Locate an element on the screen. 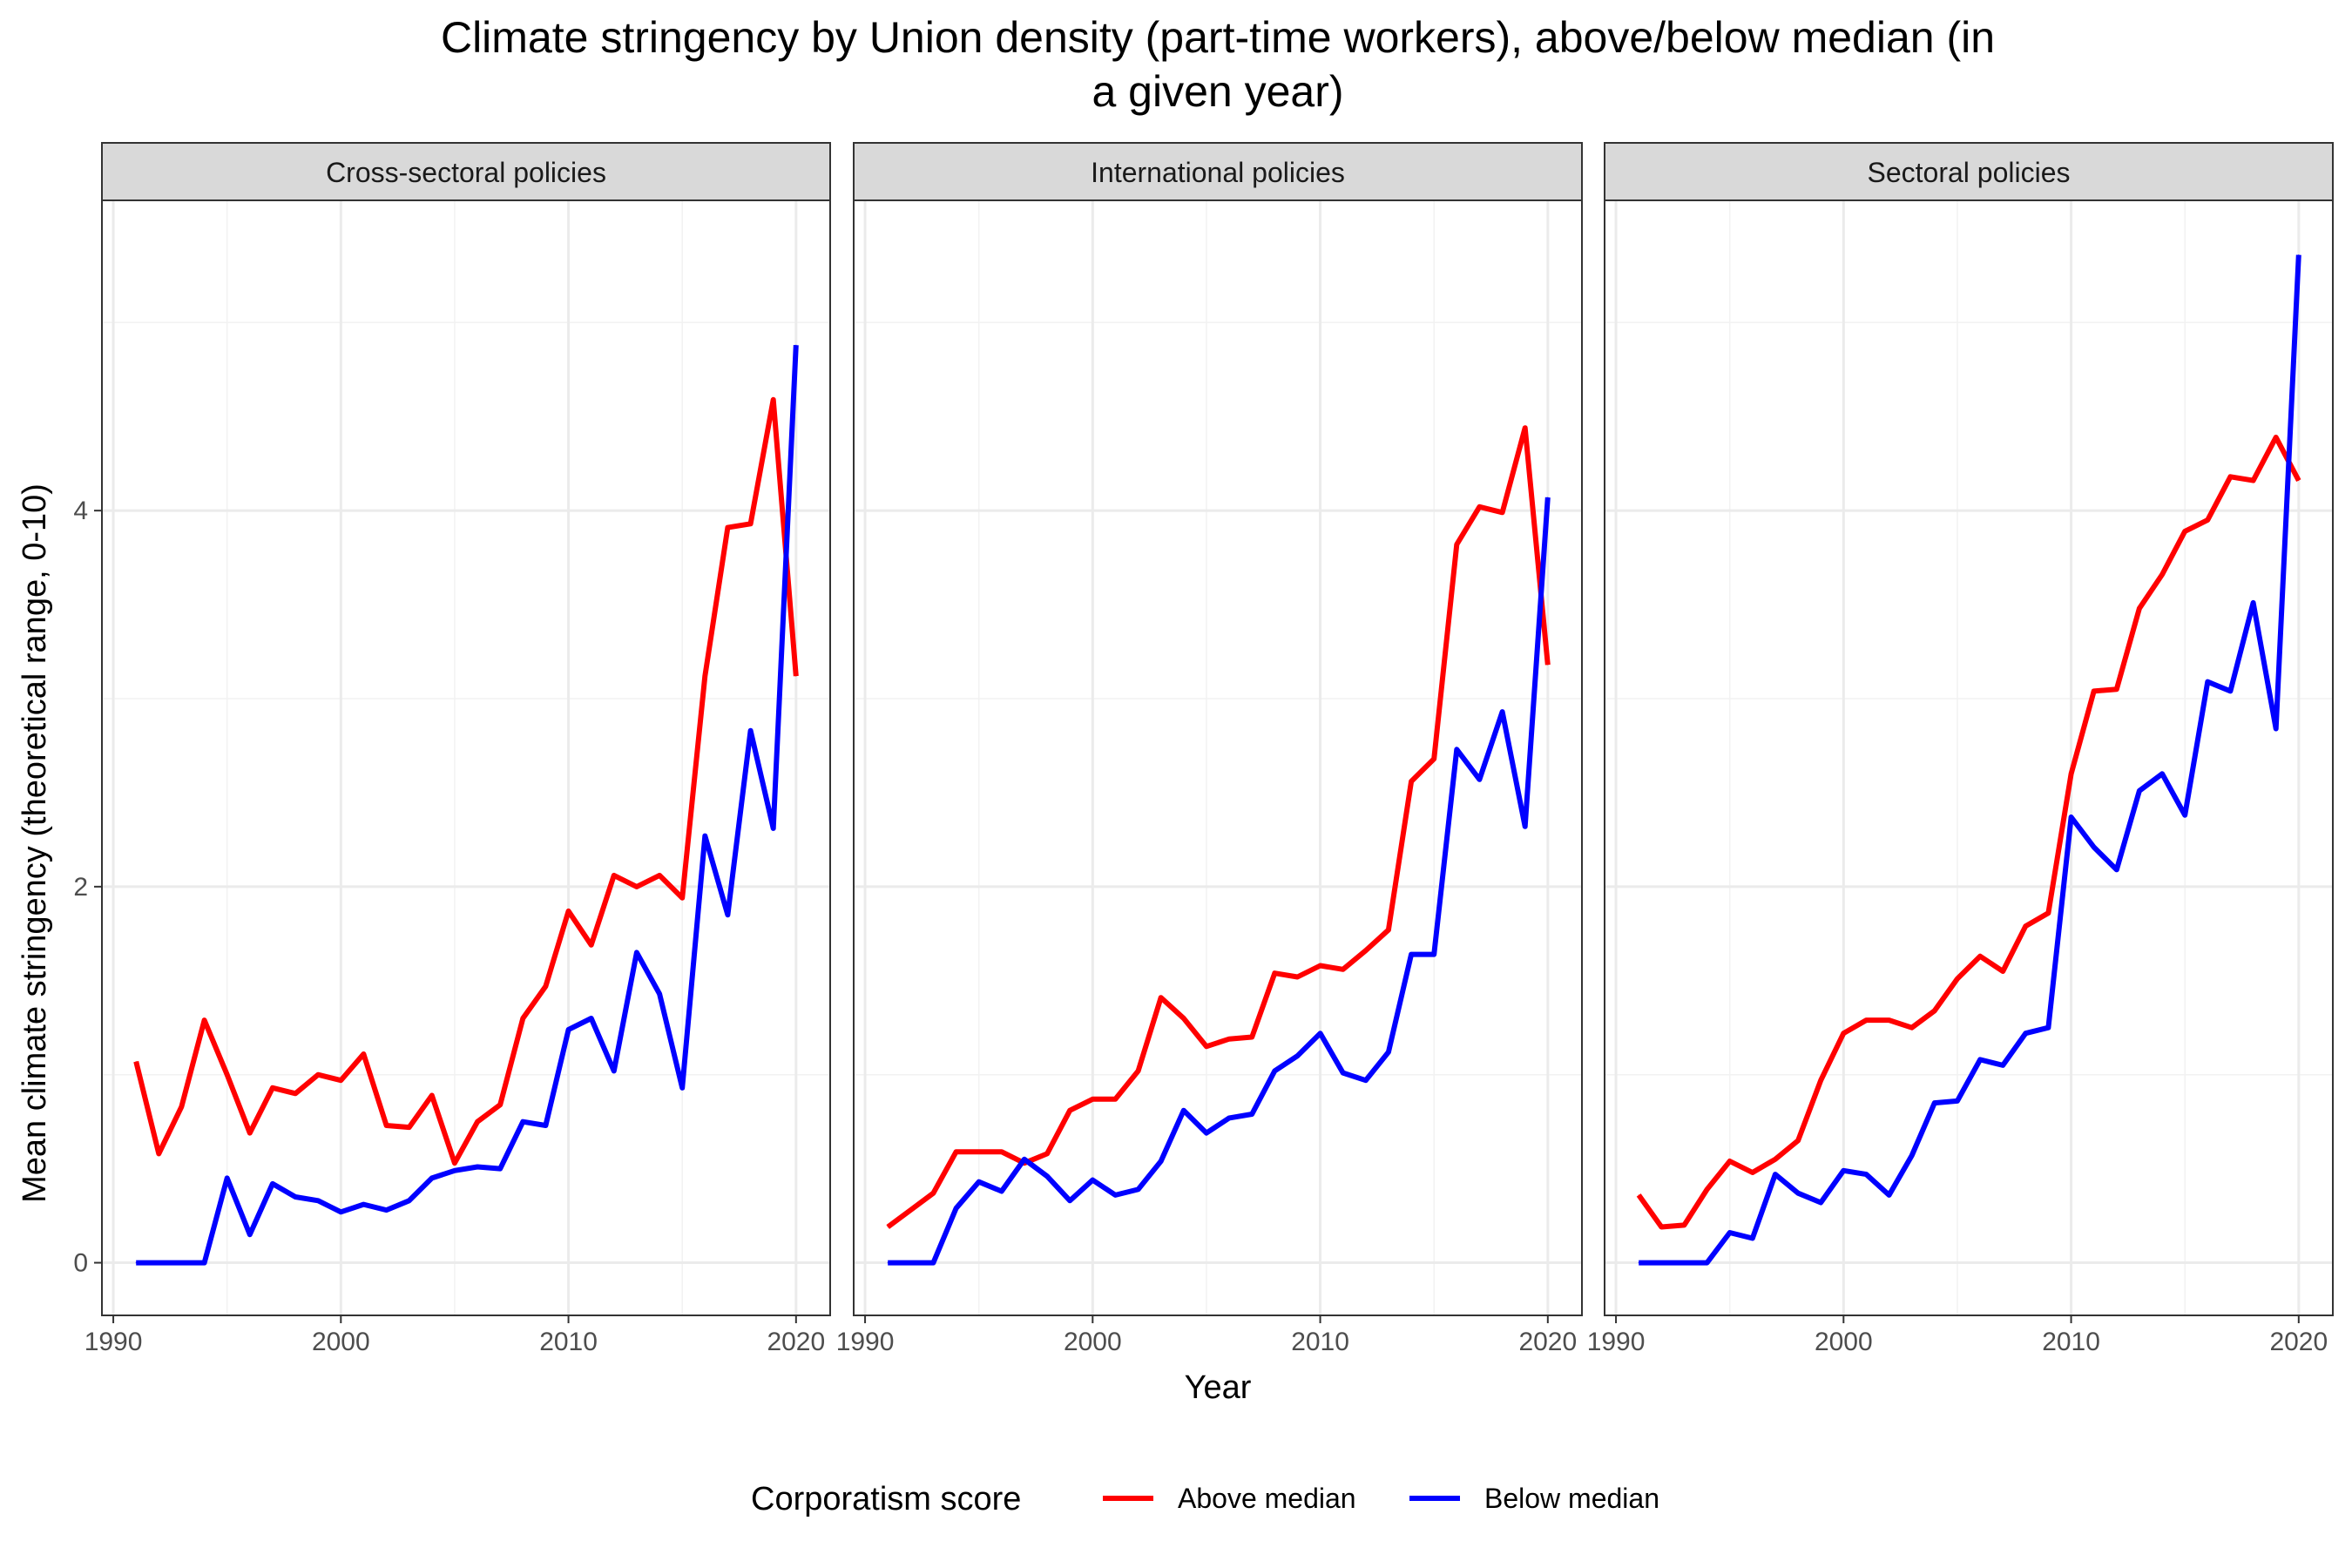 Image resolution: width=2352 pixels, height=1568 pixels. y-axis: 0 2 4 is located at coordinates (87, 888).